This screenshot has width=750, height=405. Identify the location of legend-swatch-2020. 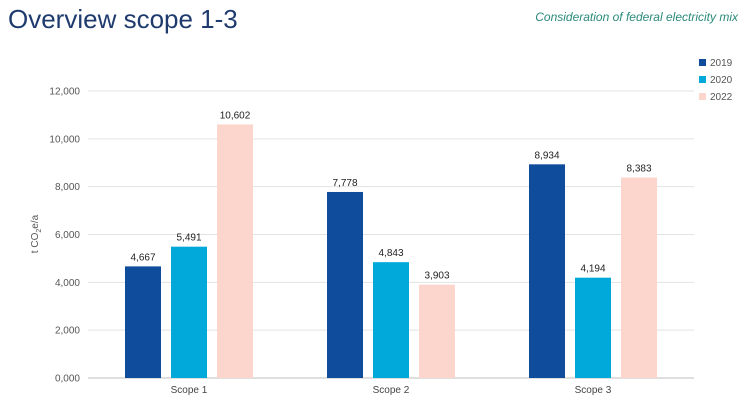
(702, 79).